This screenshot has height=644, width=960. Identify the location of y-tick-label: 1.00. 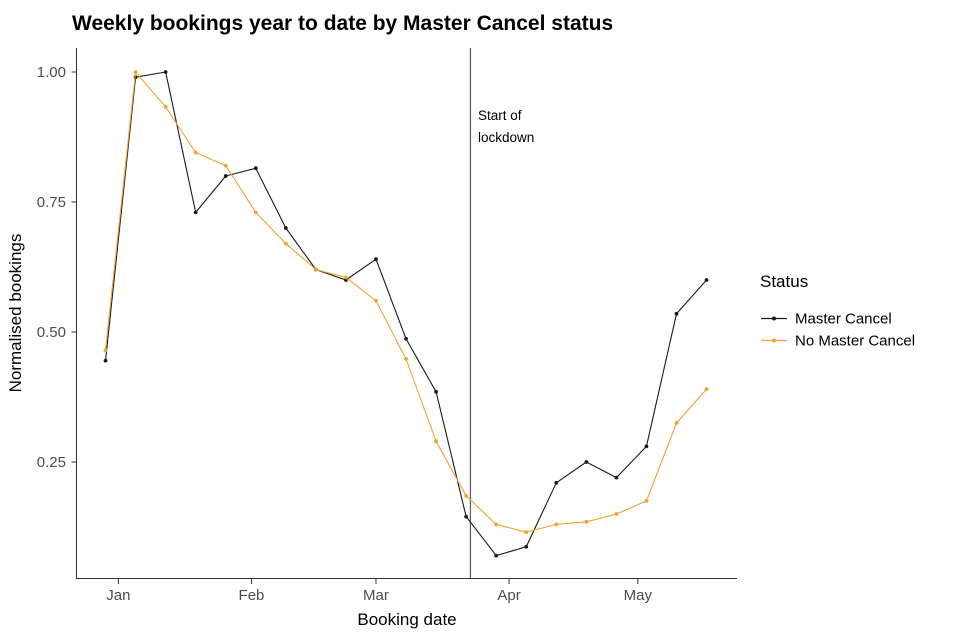
(51, 72).